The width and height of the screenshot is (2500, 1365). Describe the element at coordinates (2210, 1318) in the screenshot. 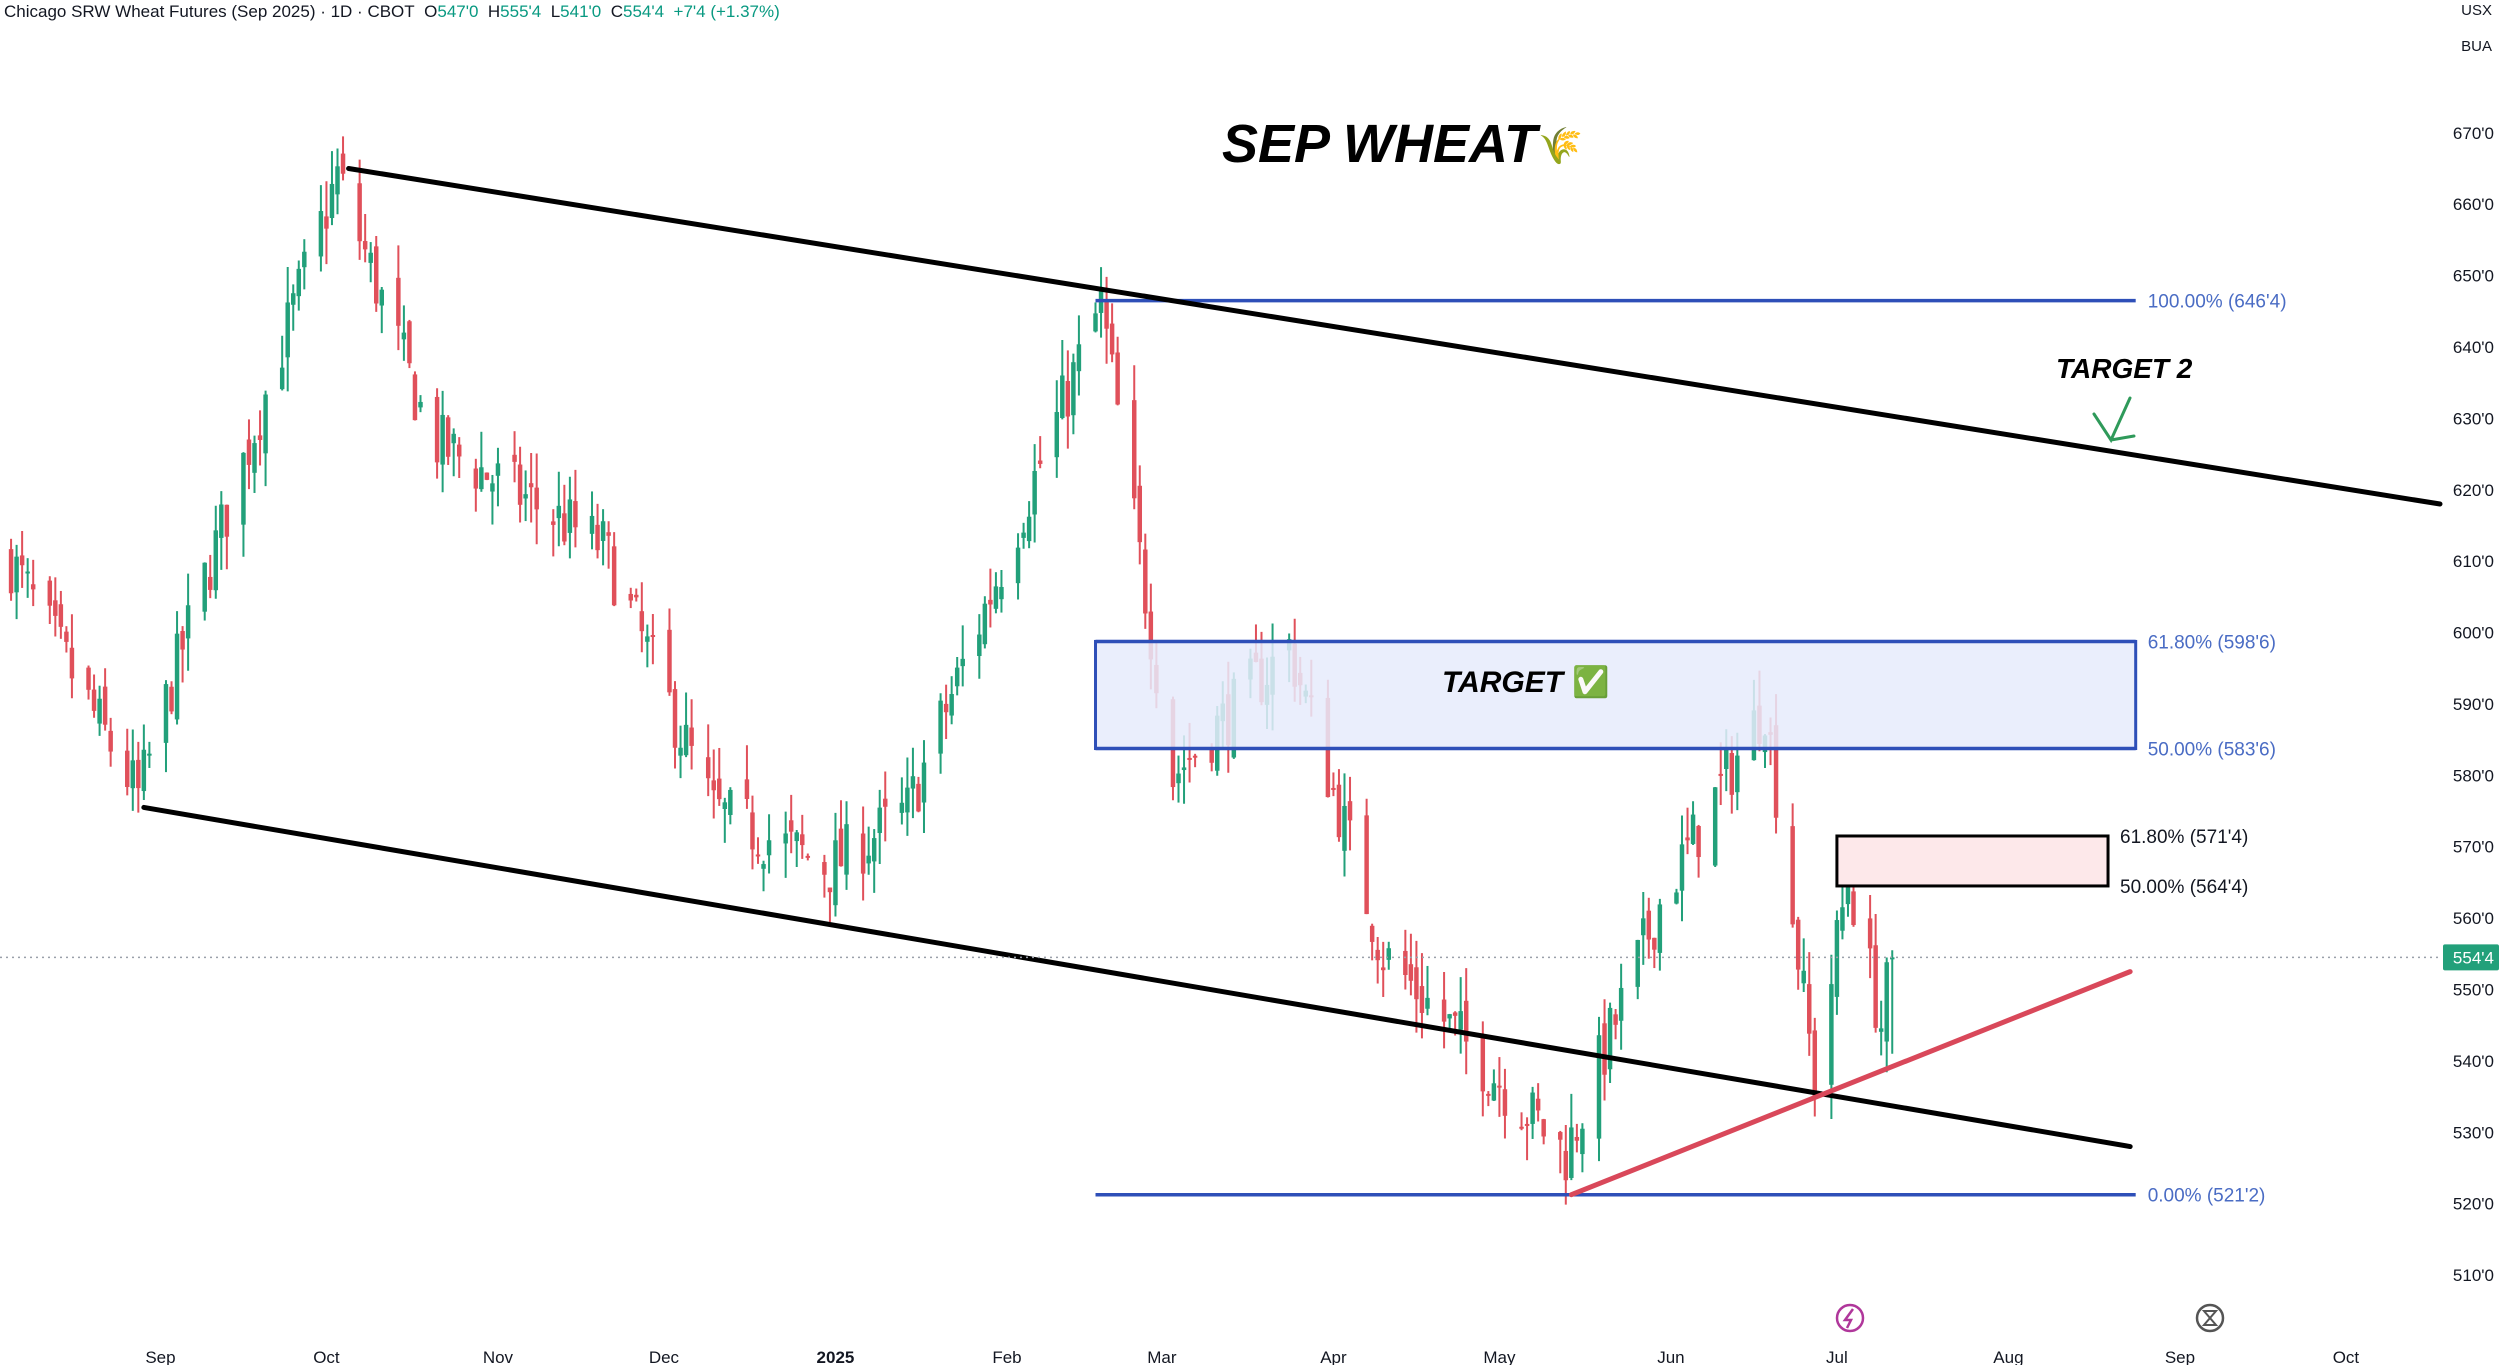

I see `hourglass-shape` at that location.